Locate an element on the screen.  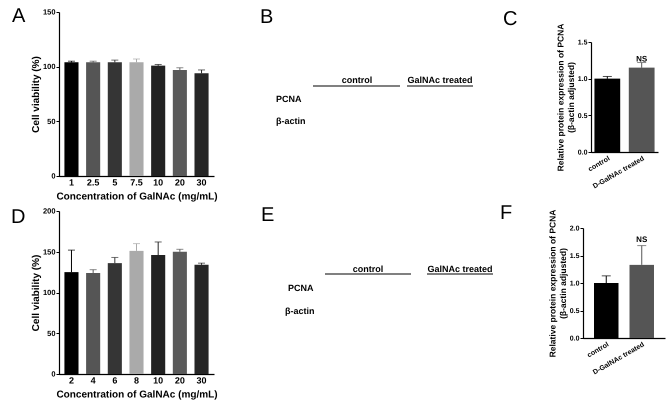
x-tick-label: 4 is located at coordinates (93, 381).